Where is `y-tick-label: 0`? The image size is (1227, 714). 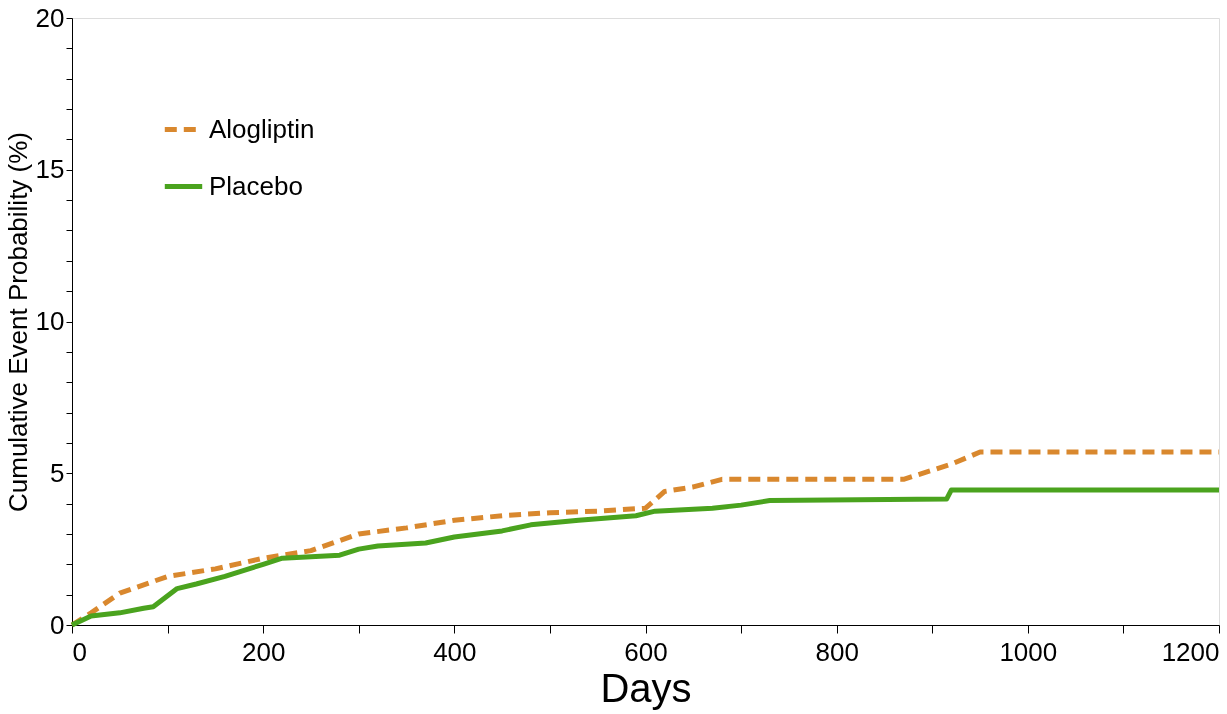
y-tick-label: 0 is located at coordinates (57, 624).